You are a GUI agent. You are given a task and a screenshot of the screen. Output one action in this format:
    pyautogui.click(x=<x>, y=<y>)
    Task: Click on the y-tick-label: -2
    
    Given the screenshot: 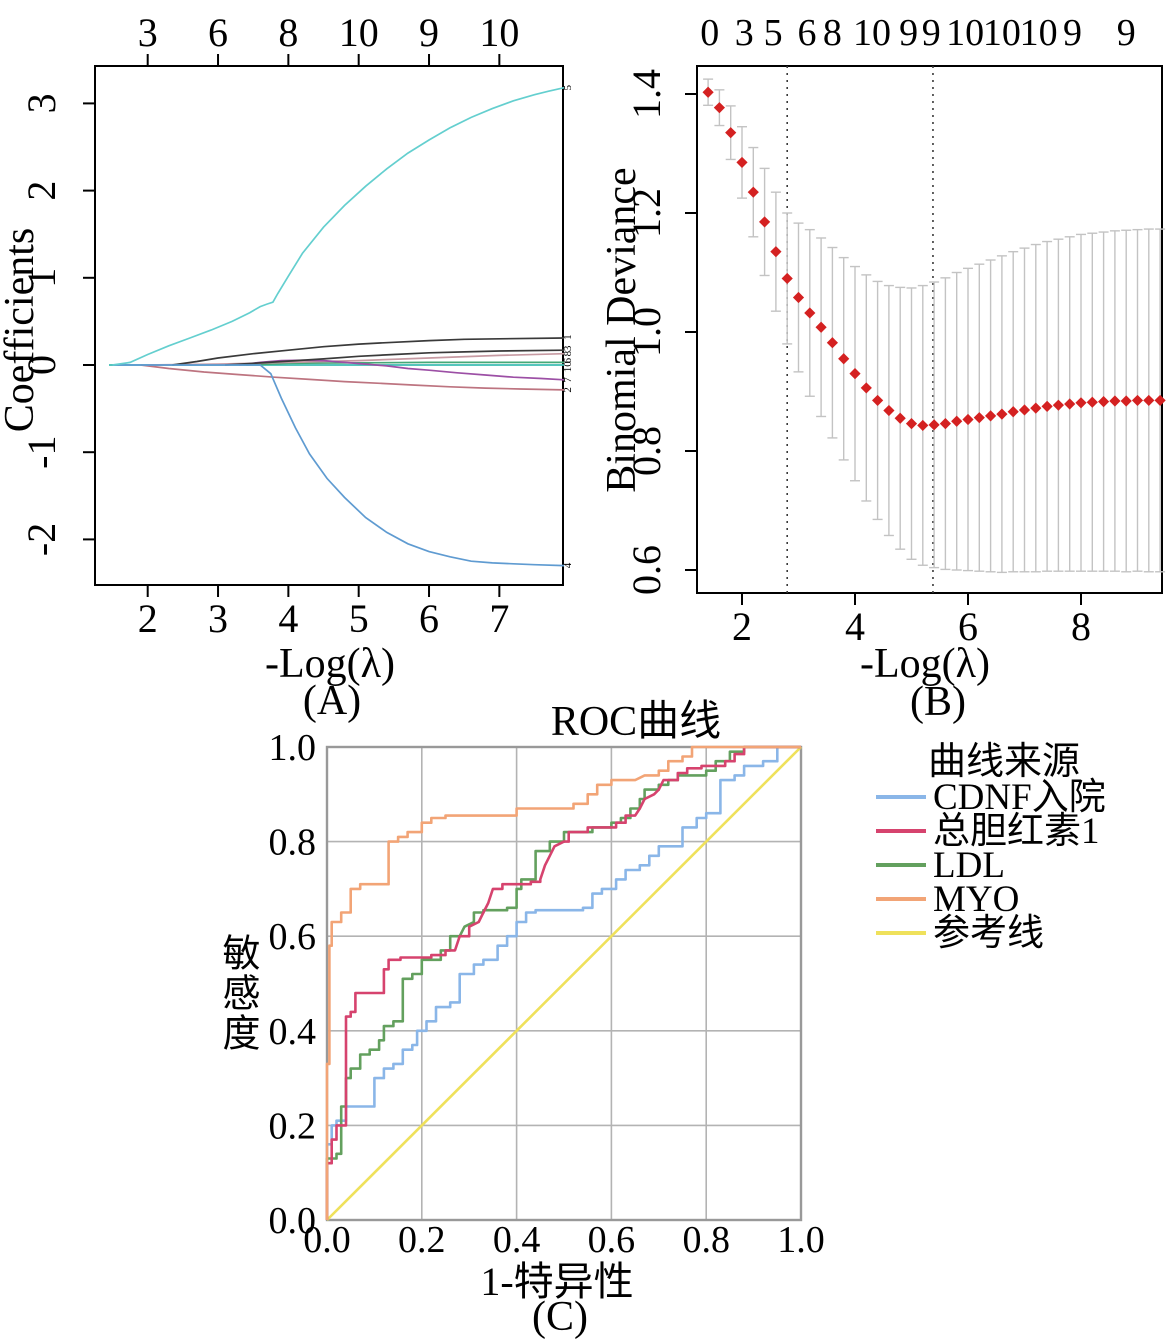 What is the action you would take?
    pyautogui.click(x=41, y=539)
    